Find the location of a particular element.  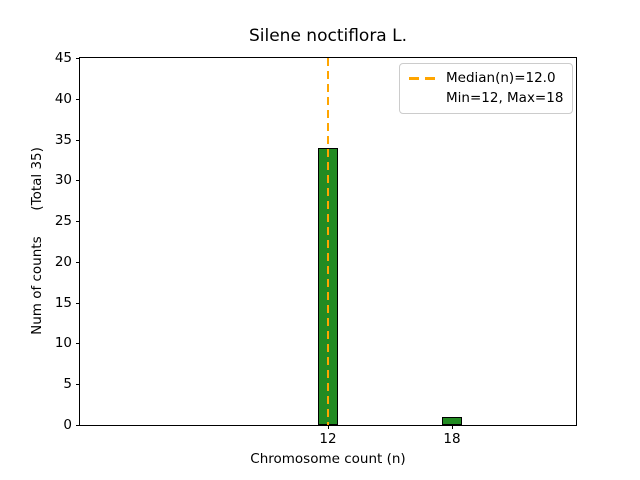

y-tick-label-0: 0 is located at coordinates (67, 425).